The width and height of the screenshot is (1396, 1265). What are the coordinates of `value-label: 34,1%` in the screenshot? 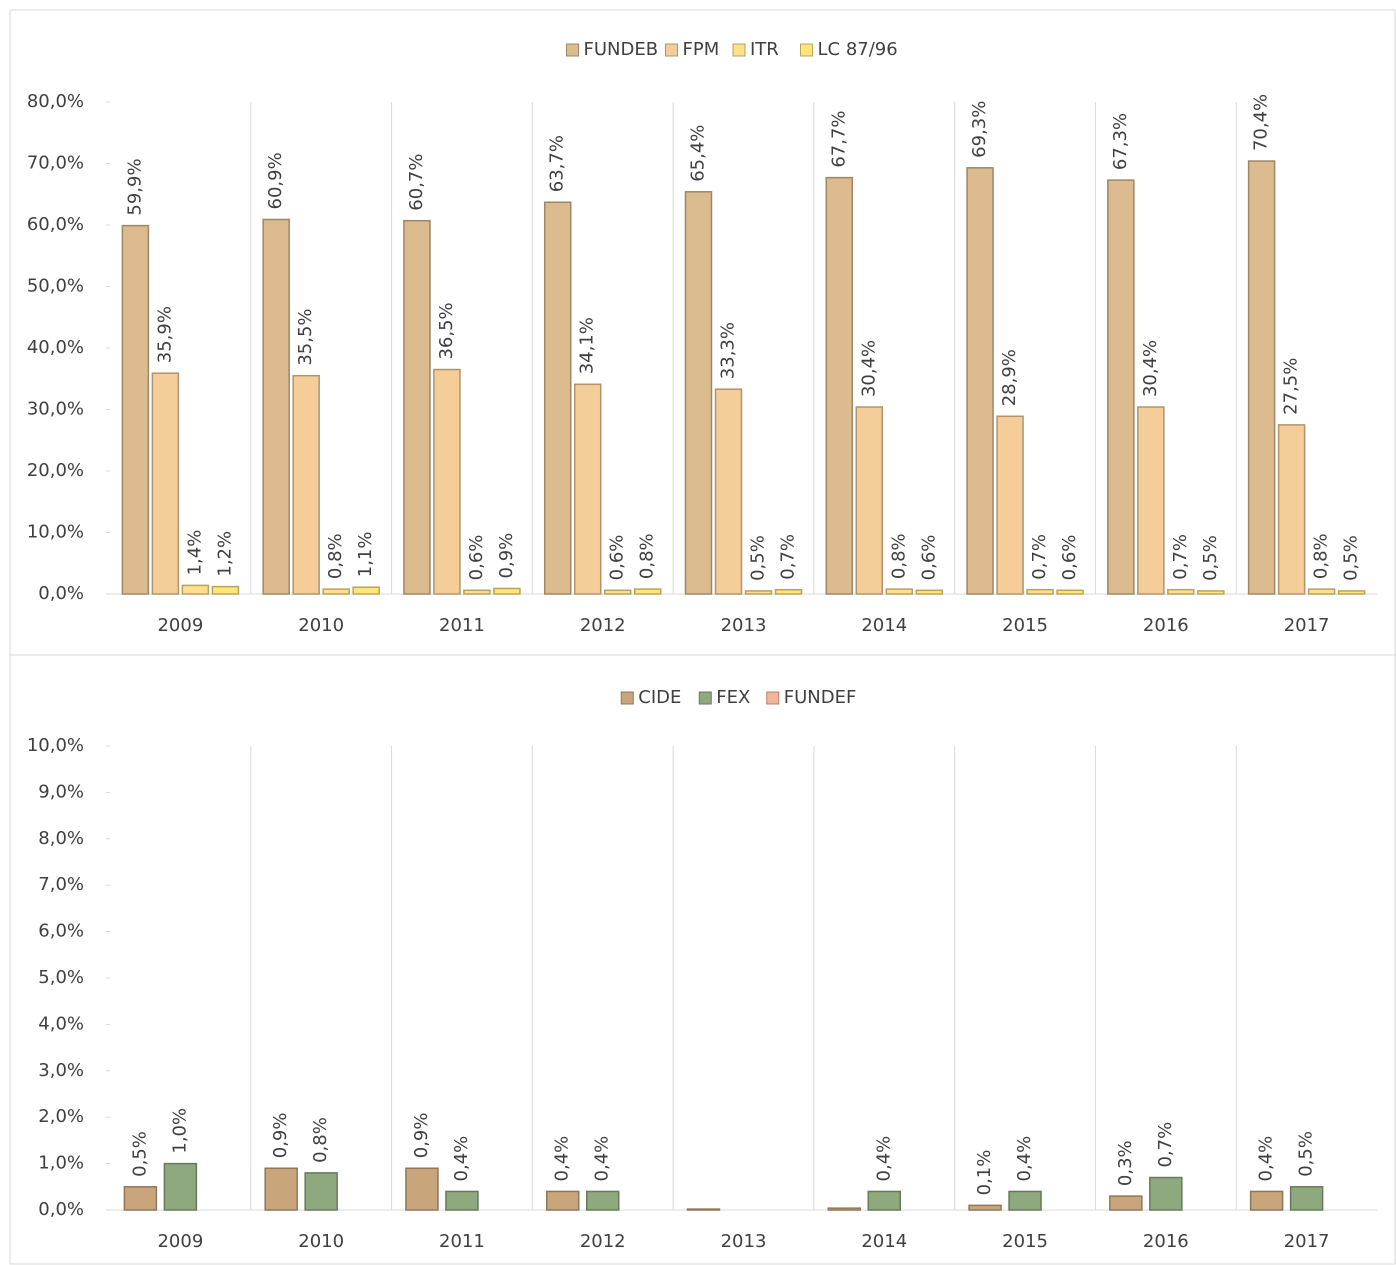 It's located at (587, 345).